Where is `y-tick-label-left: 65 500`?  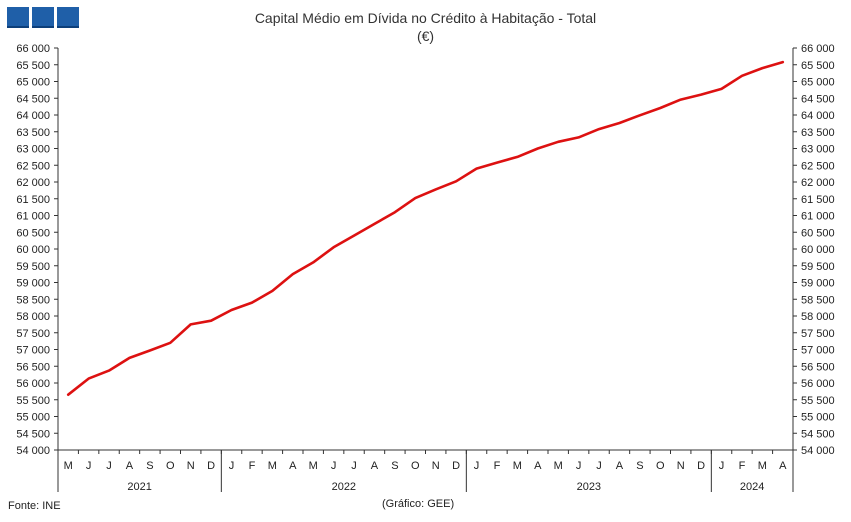
y-tick-label-left: 65 500 is located at coordinates (33, 66).